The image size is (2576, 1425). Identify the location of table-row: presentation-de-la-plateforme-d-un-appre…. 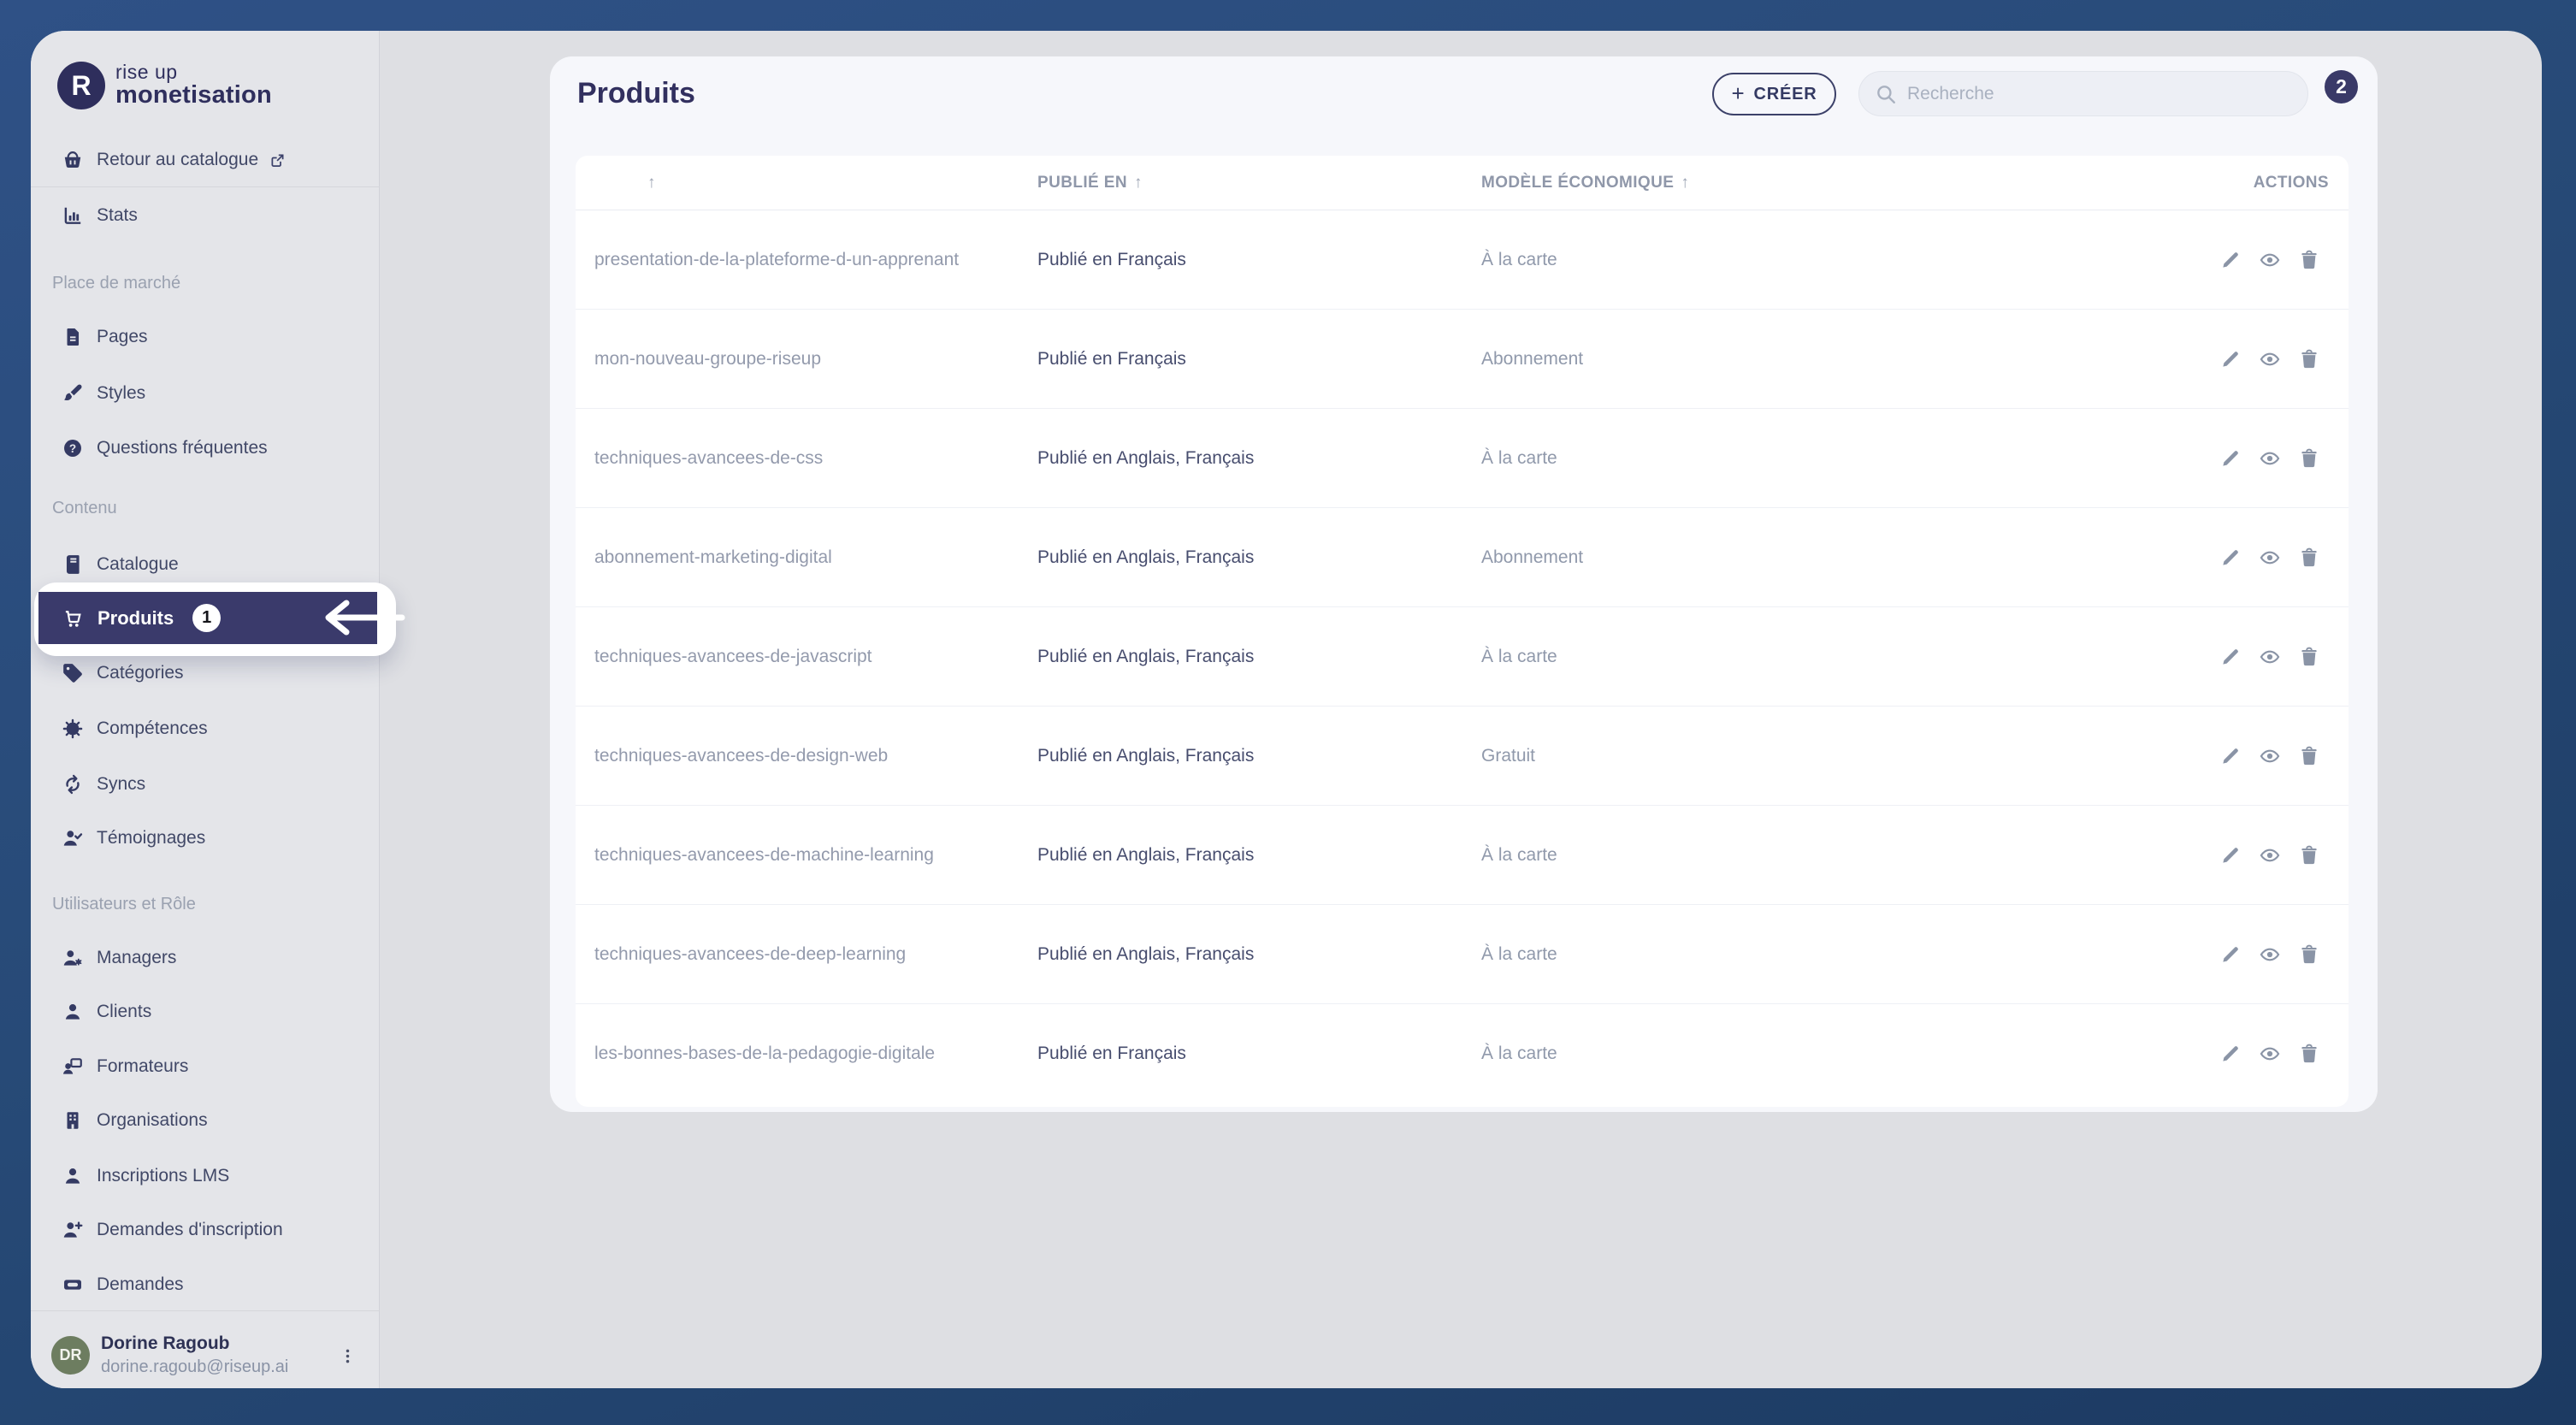
(1462, 260).